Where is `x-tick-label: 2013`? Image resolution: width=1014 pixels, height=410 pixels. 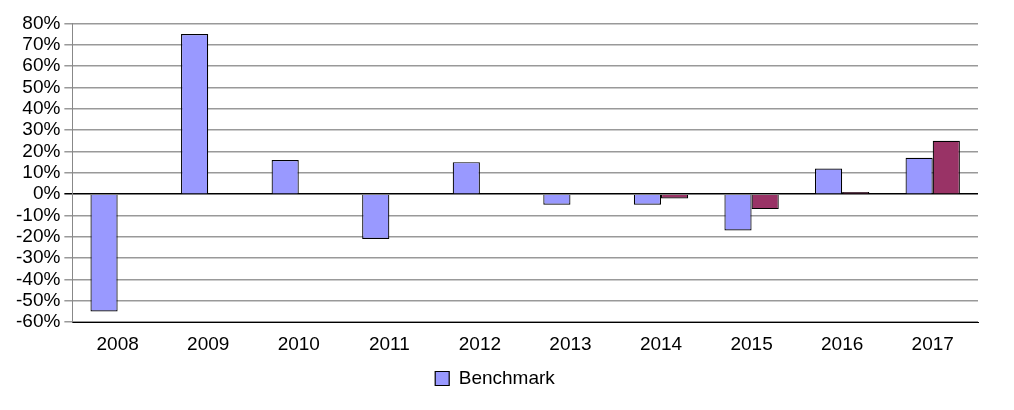
x-tick-label: 2013 is located at coordinates (570, 343).